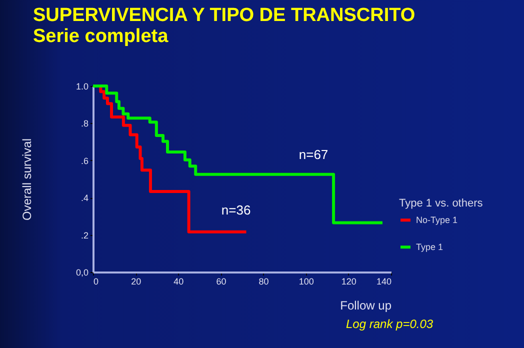  I want to click on x-tick-label: 20, so click(136, 281).